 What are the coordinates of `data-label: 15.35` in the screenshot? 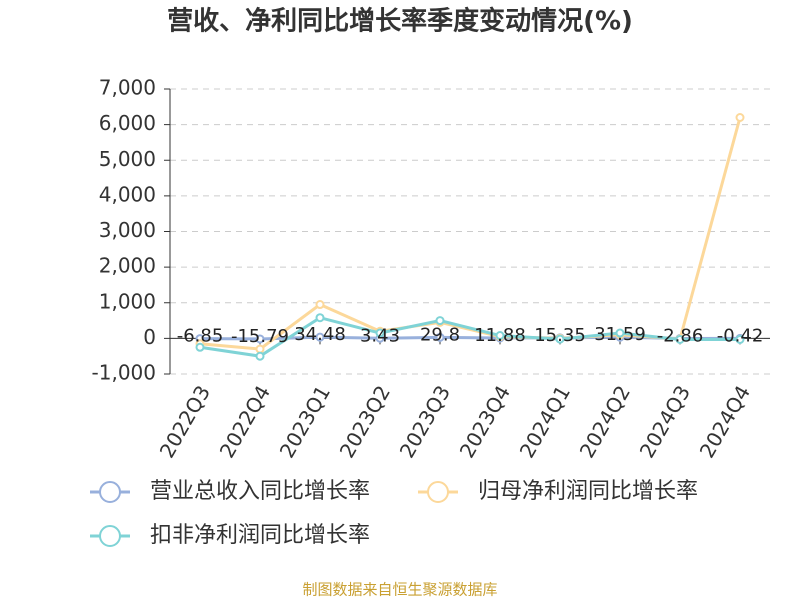 It's located at (560, 335).